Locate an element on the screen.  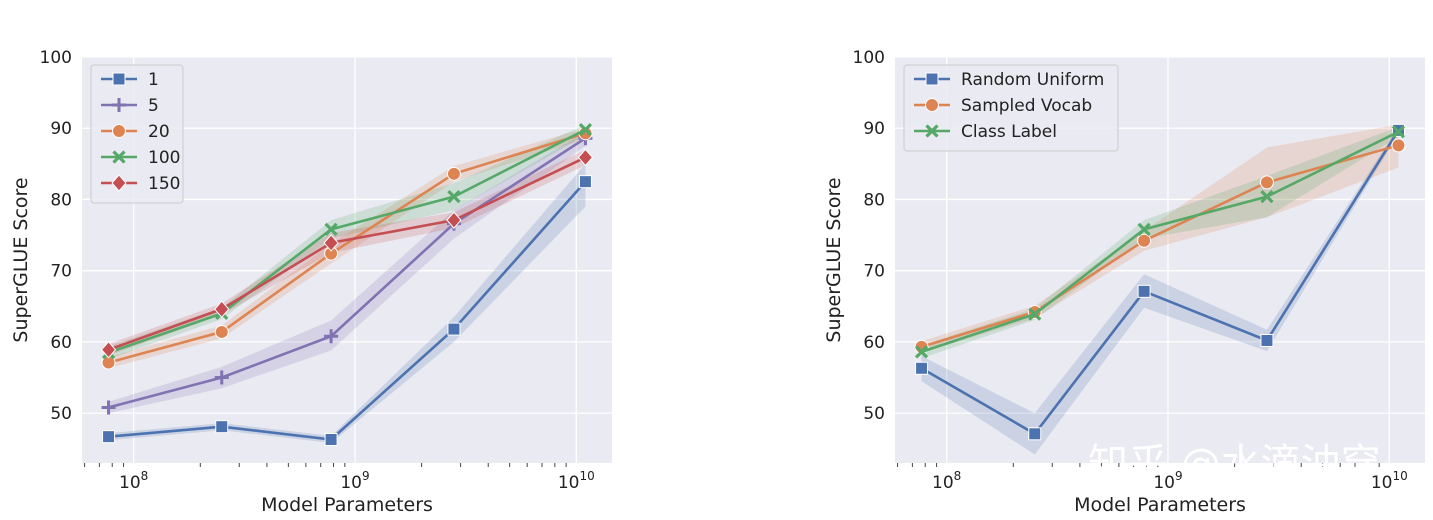
legend-label-sampled-vocab: Sampled Vocab is located at coordinates (1026, 106).